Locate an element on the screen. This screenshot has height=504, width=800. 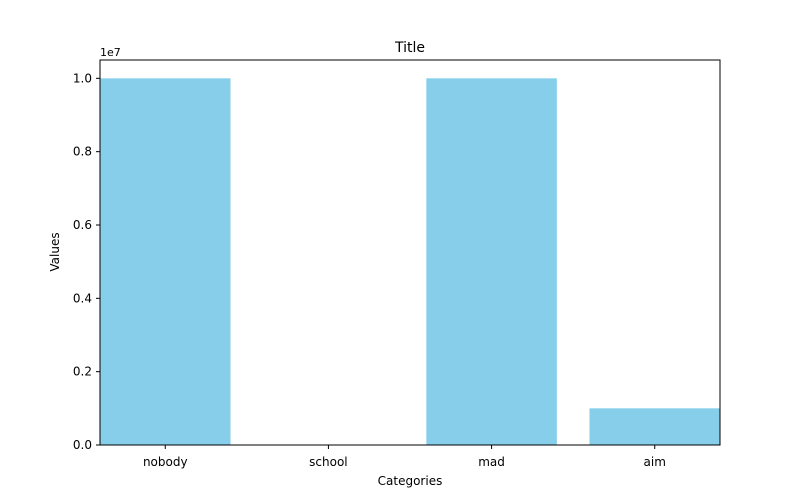
x-axis-label: Categories is located at coordinates (410, 481).